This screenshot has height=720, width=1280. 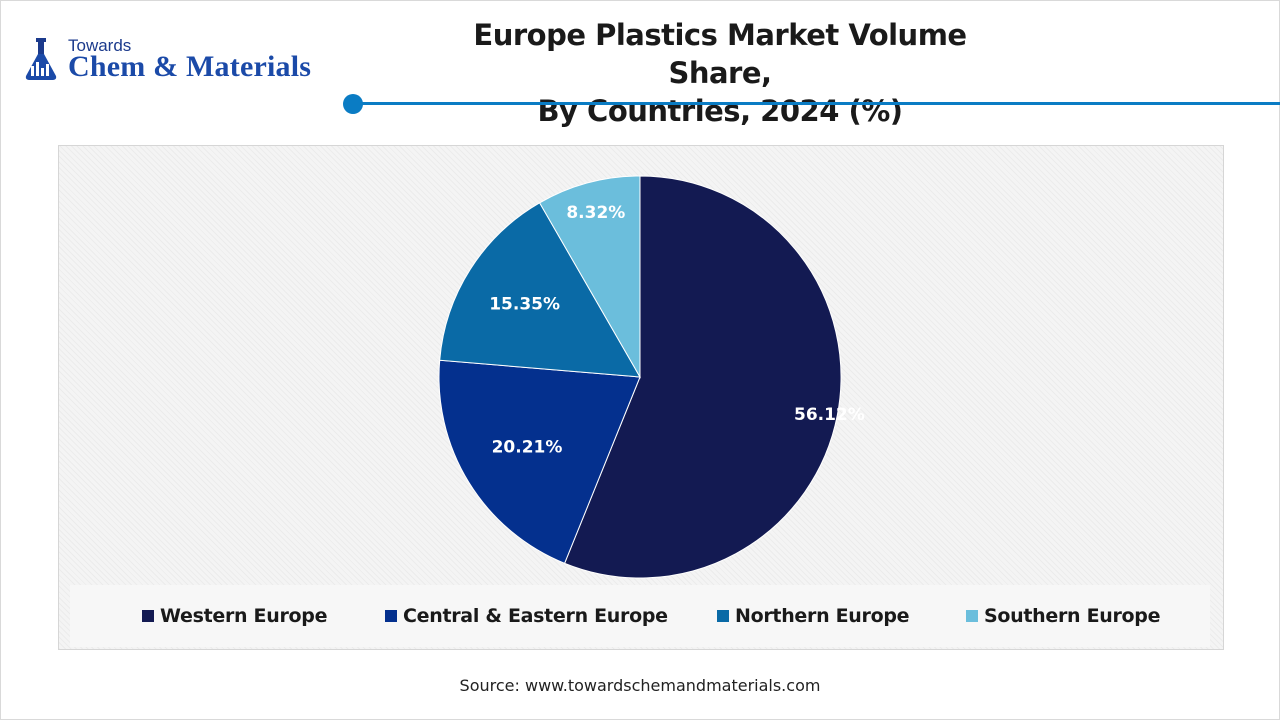 What do you see at coordinates (353, 104) in the screenshot?
I see `header-rule-dot` at bounding box center [353, 104].